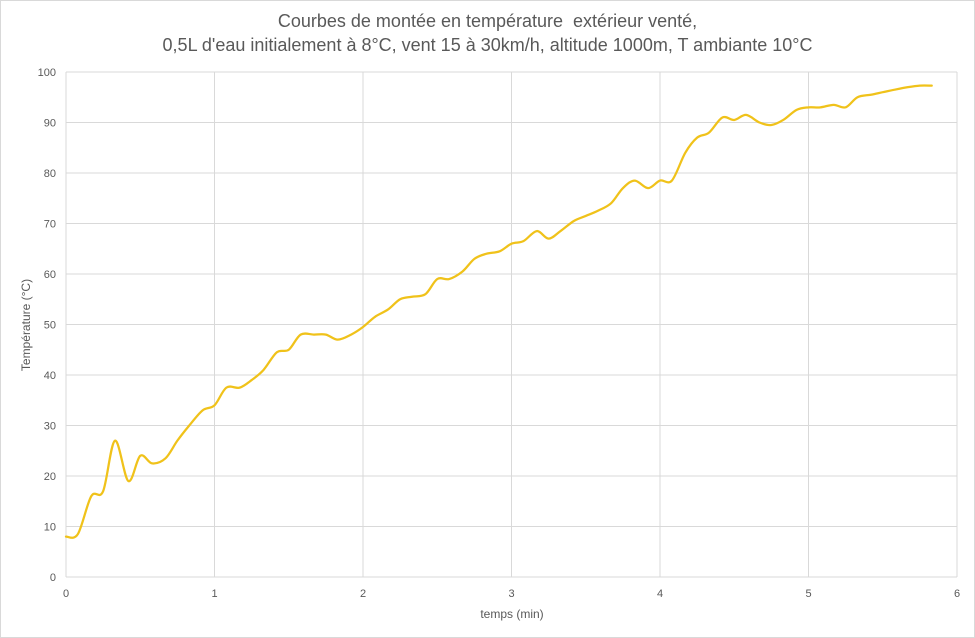  Describe the element at coordinates (53, 578) in the screenshot. I see `y-tick-label: 0` at that location.